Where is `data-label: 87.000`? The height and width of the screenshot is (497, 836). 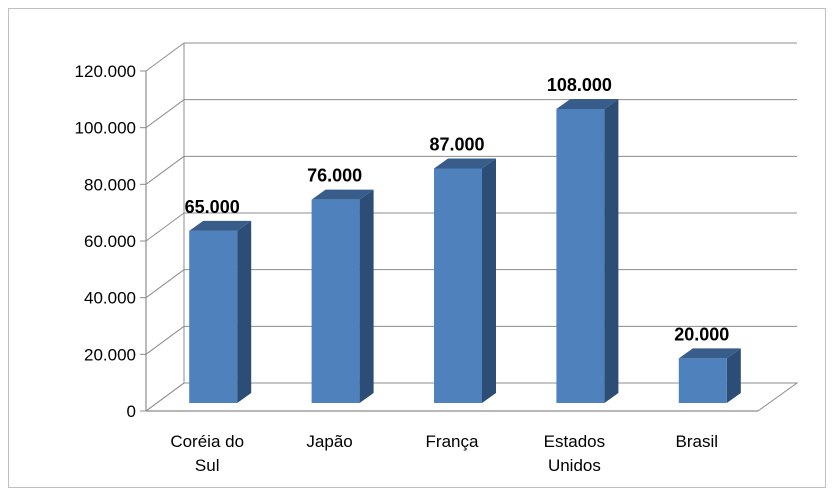
data-label: 87.000 is located at coordinates (456, 145).